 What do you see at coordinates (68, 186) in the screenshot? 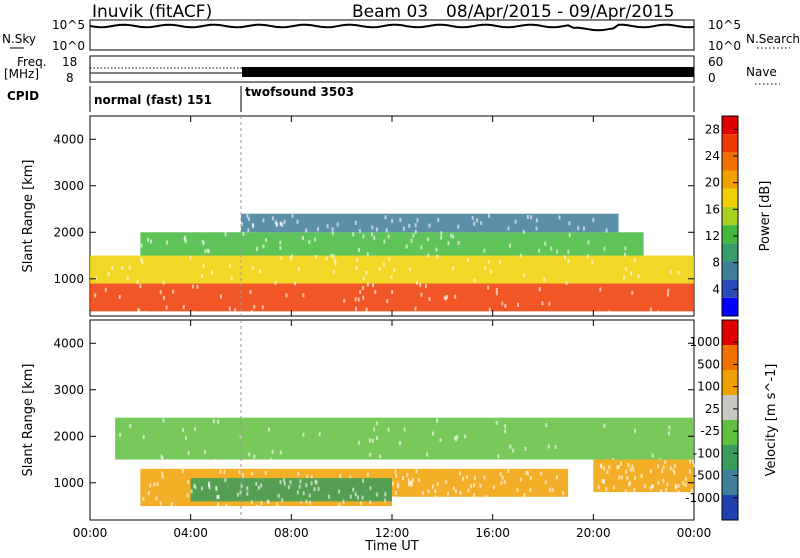
I see `y-tick-label: 3000` at bounding box center [68, 186].